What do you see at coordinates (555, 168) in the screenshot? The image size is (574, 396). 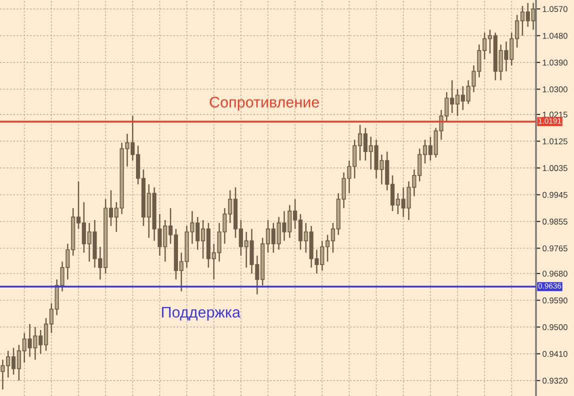 I see `y-tick-label: 1.0035` at bounding box center [555, 168].